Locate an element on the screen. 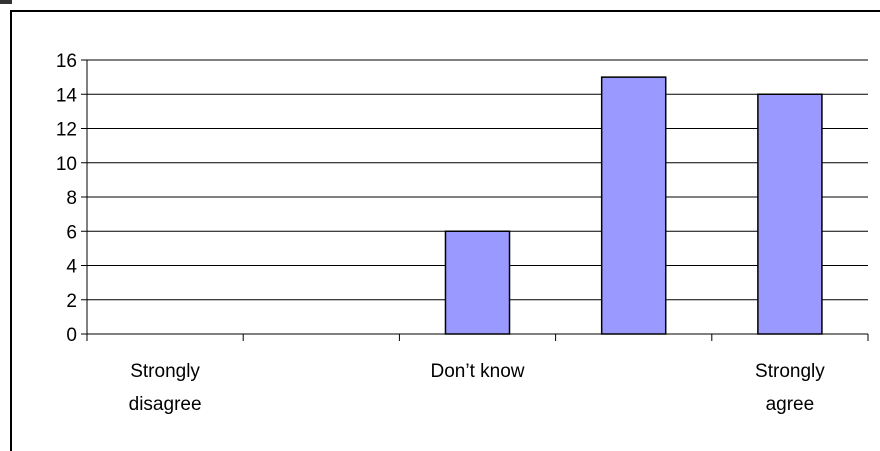 The height and width of the screenshot is (451, 880). x-category-label: Don’t know is located at coordinates (478, 371).